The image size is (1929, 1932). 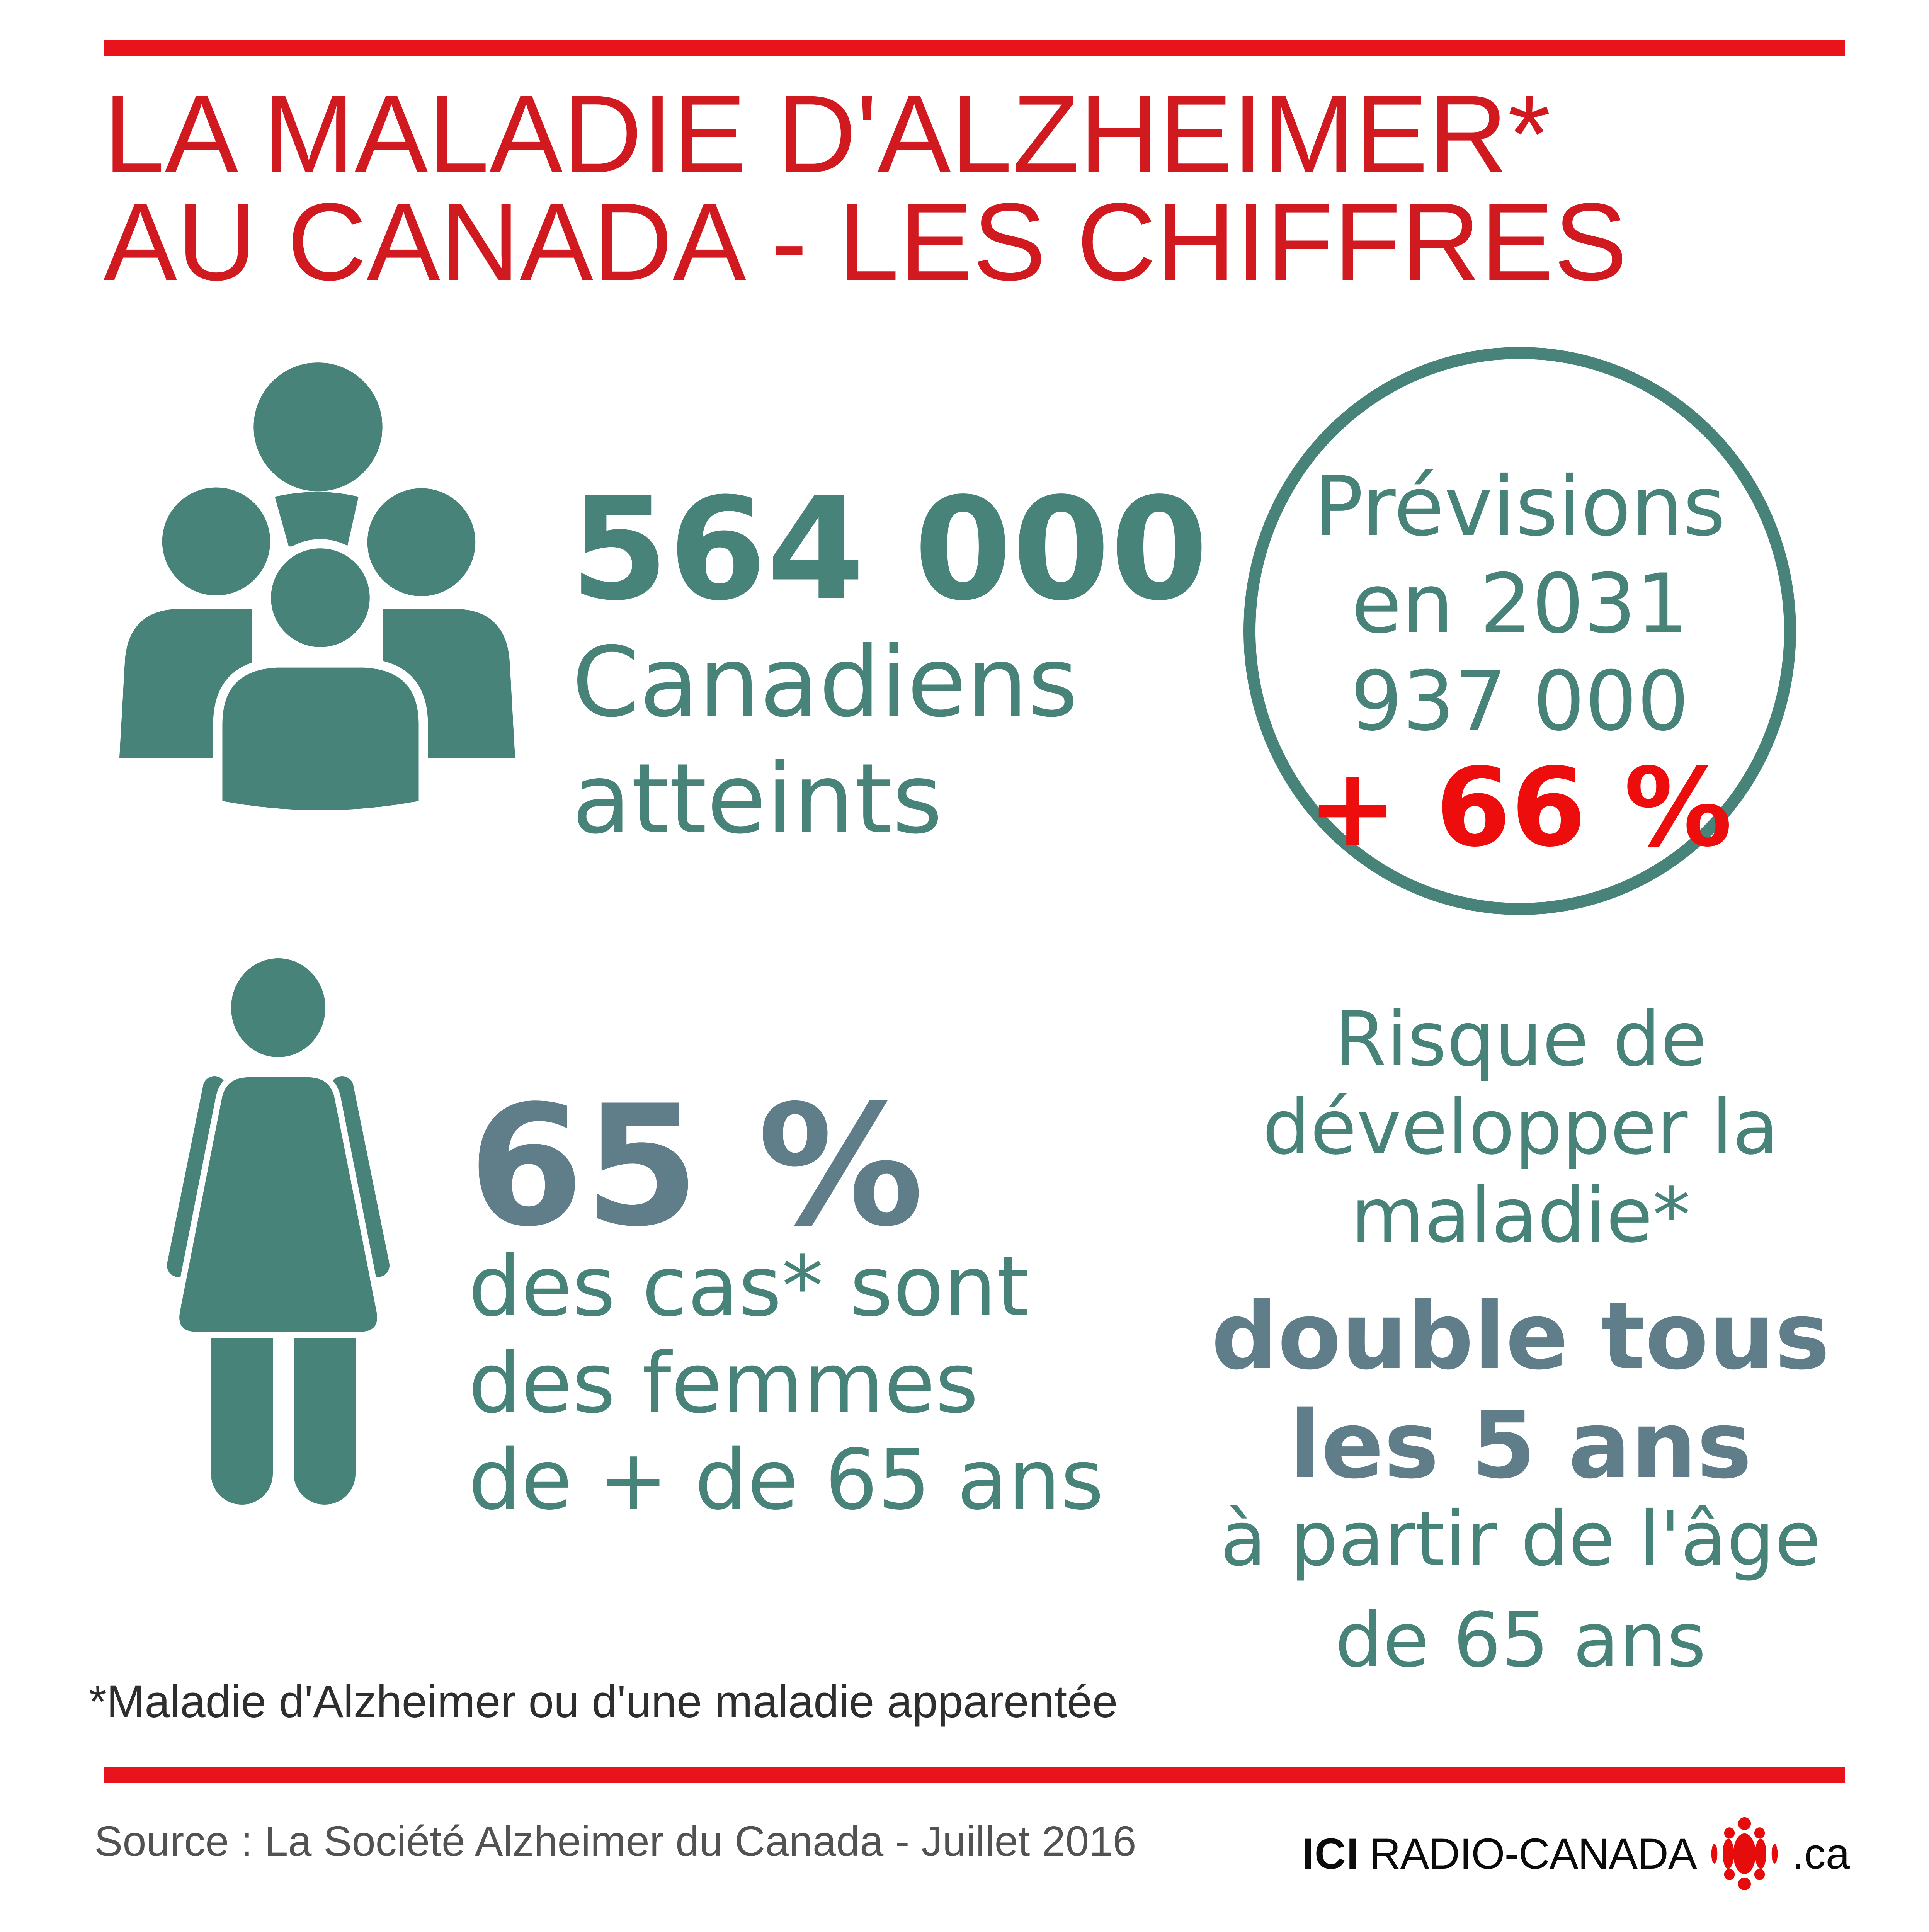 I want to click on cbc-gem-icon-svg, so click(x=1744, y=1854).